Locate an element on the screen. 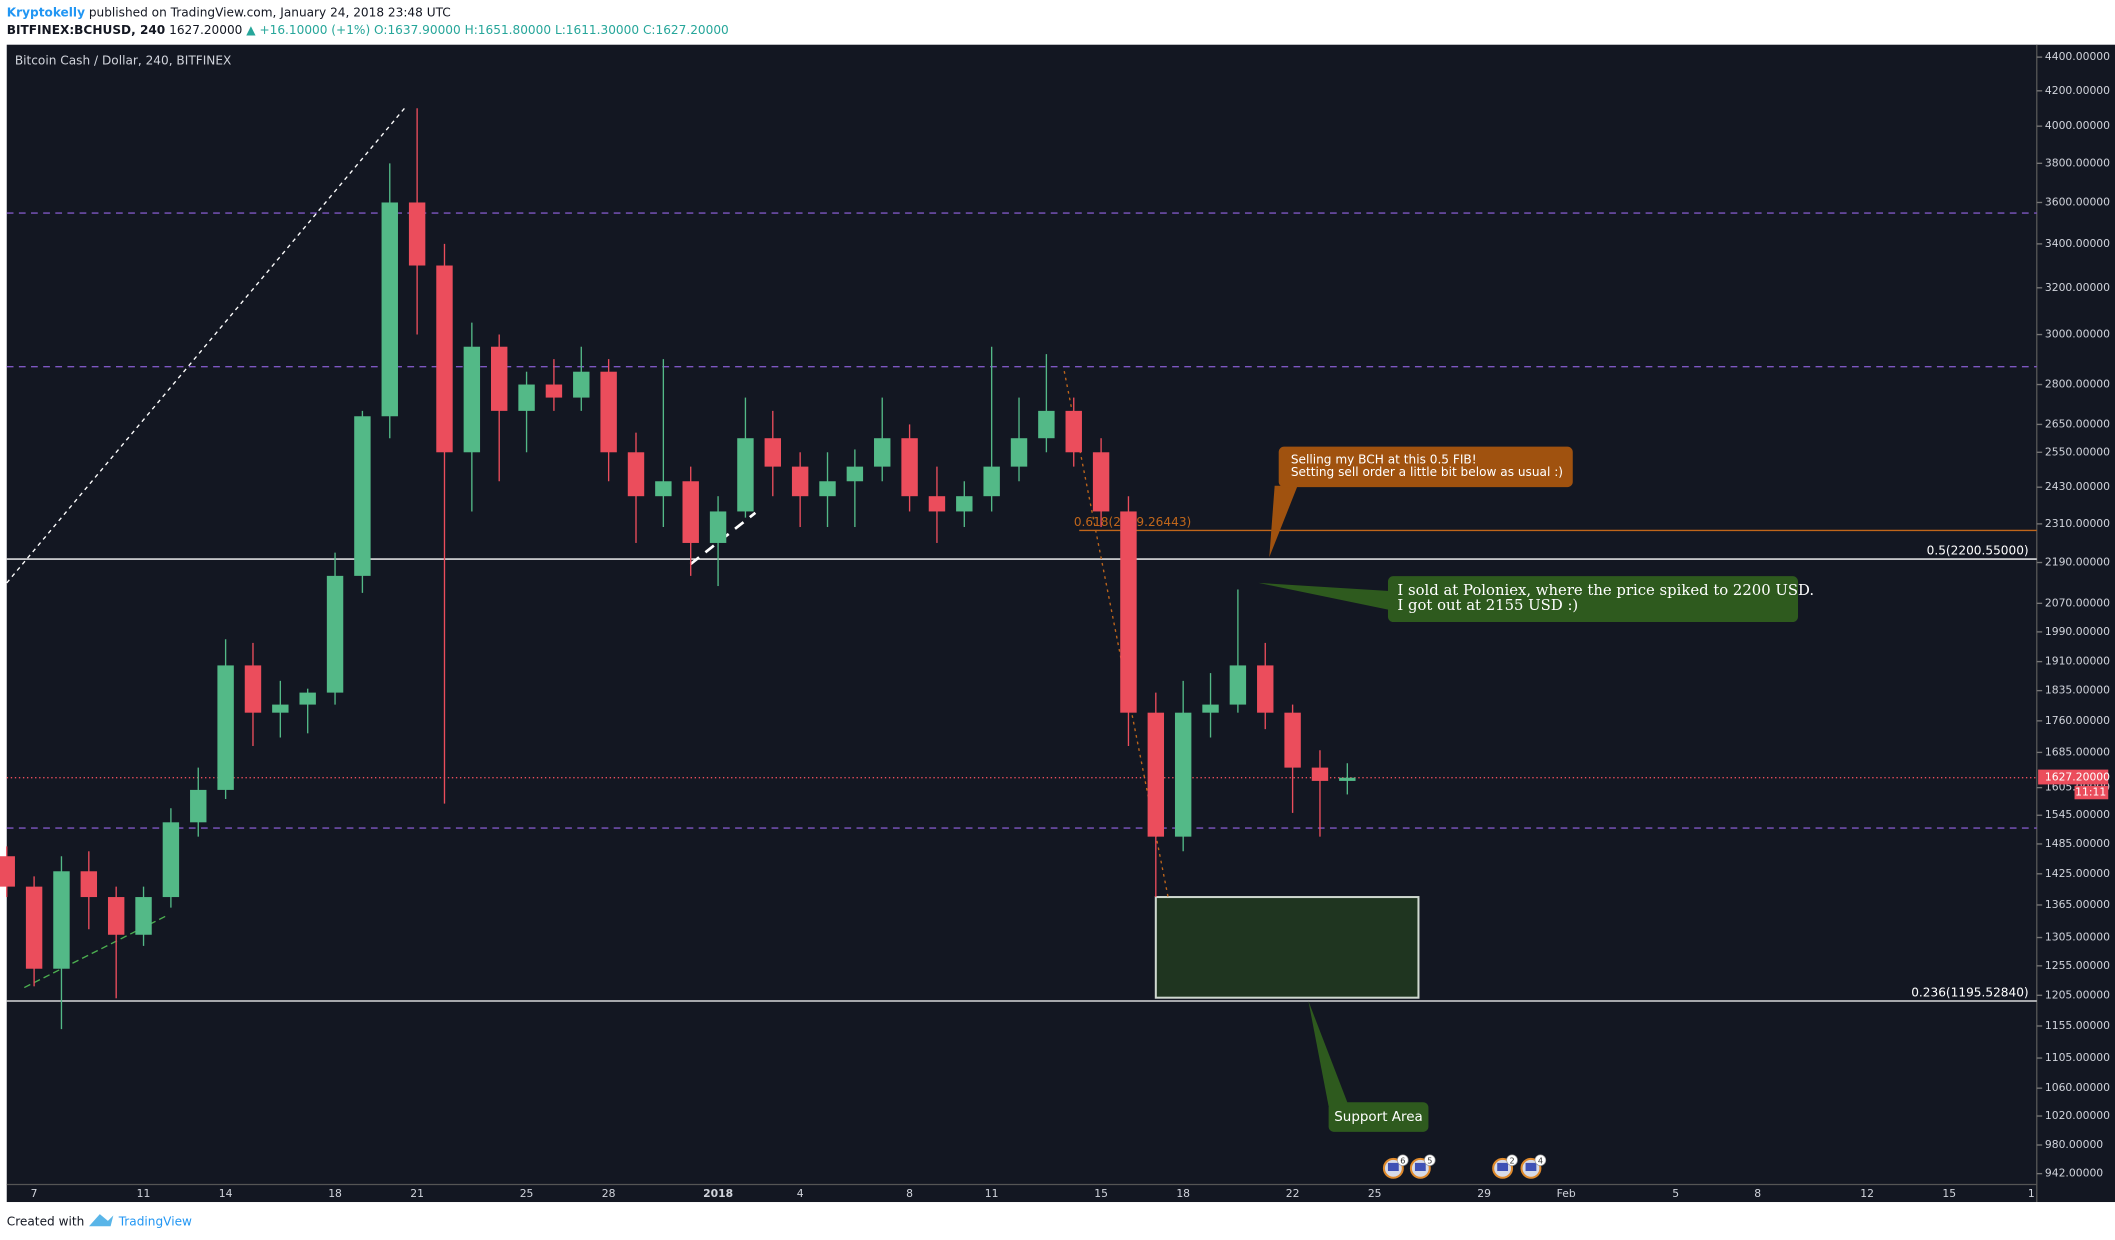 The image size is (2115, 1240). y-tick-label: 1155.00000 is located at coordinates (2077, 1025).